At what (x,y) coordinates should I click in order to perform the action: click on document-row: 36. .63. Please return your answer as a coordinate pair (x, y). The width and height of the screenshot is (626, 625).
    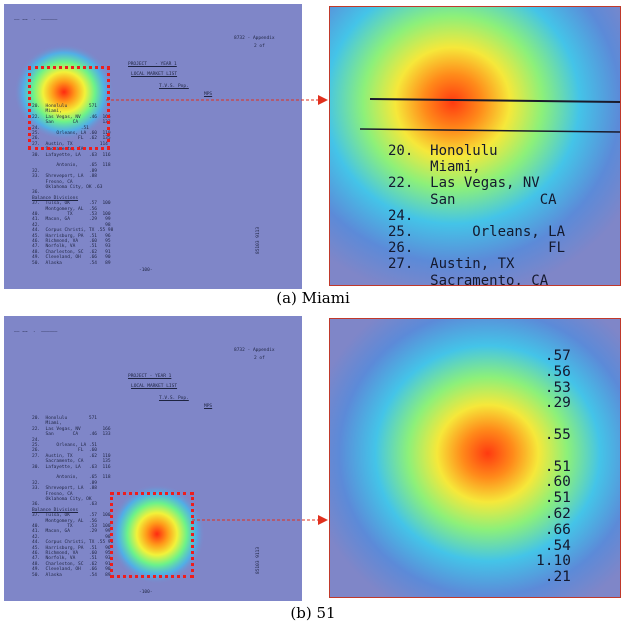
    Looking at the image, I should click on (65, 505).